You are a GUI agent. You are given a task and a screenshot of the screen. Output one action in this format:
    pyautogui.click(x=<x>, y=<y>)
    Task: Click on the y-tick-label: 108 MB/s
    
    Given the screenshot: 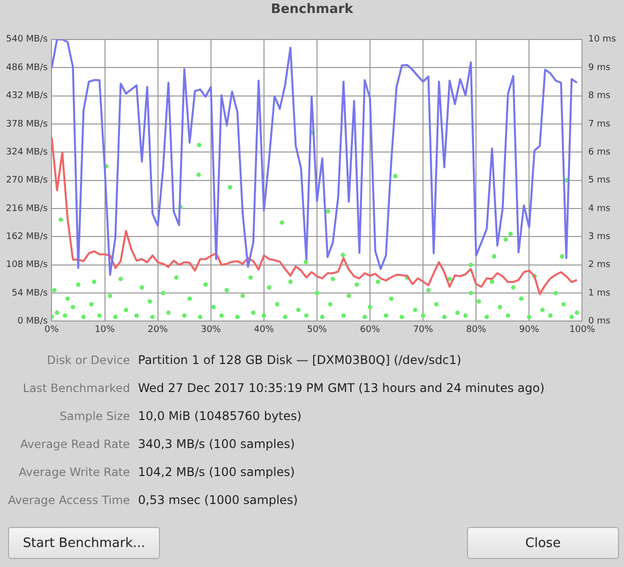 What is the action you would take?
    pyautogui.click(x=27, y=265)
    